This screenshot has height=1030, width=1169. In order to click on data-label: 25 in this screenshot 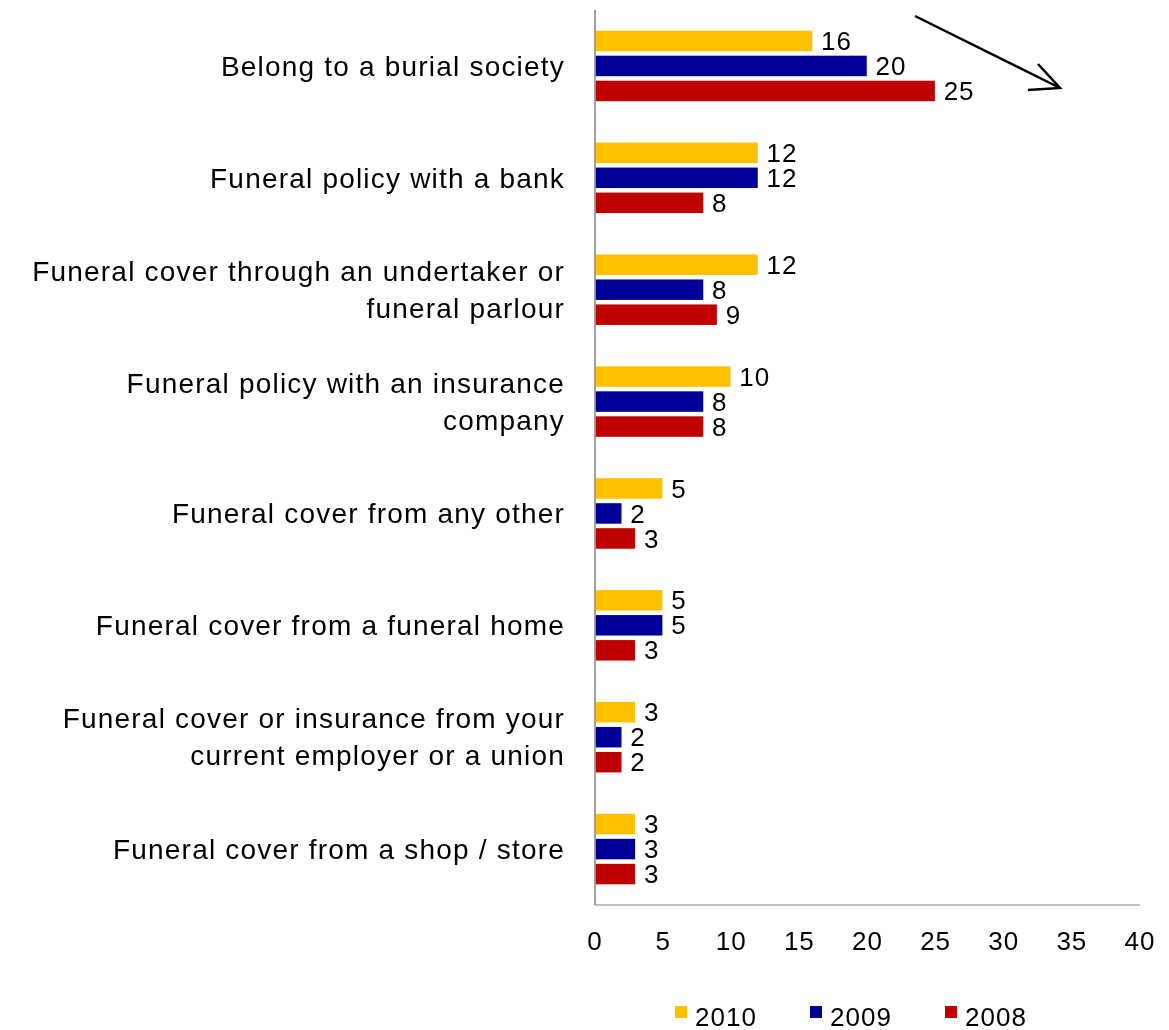, I will do `click(959, 91)`.